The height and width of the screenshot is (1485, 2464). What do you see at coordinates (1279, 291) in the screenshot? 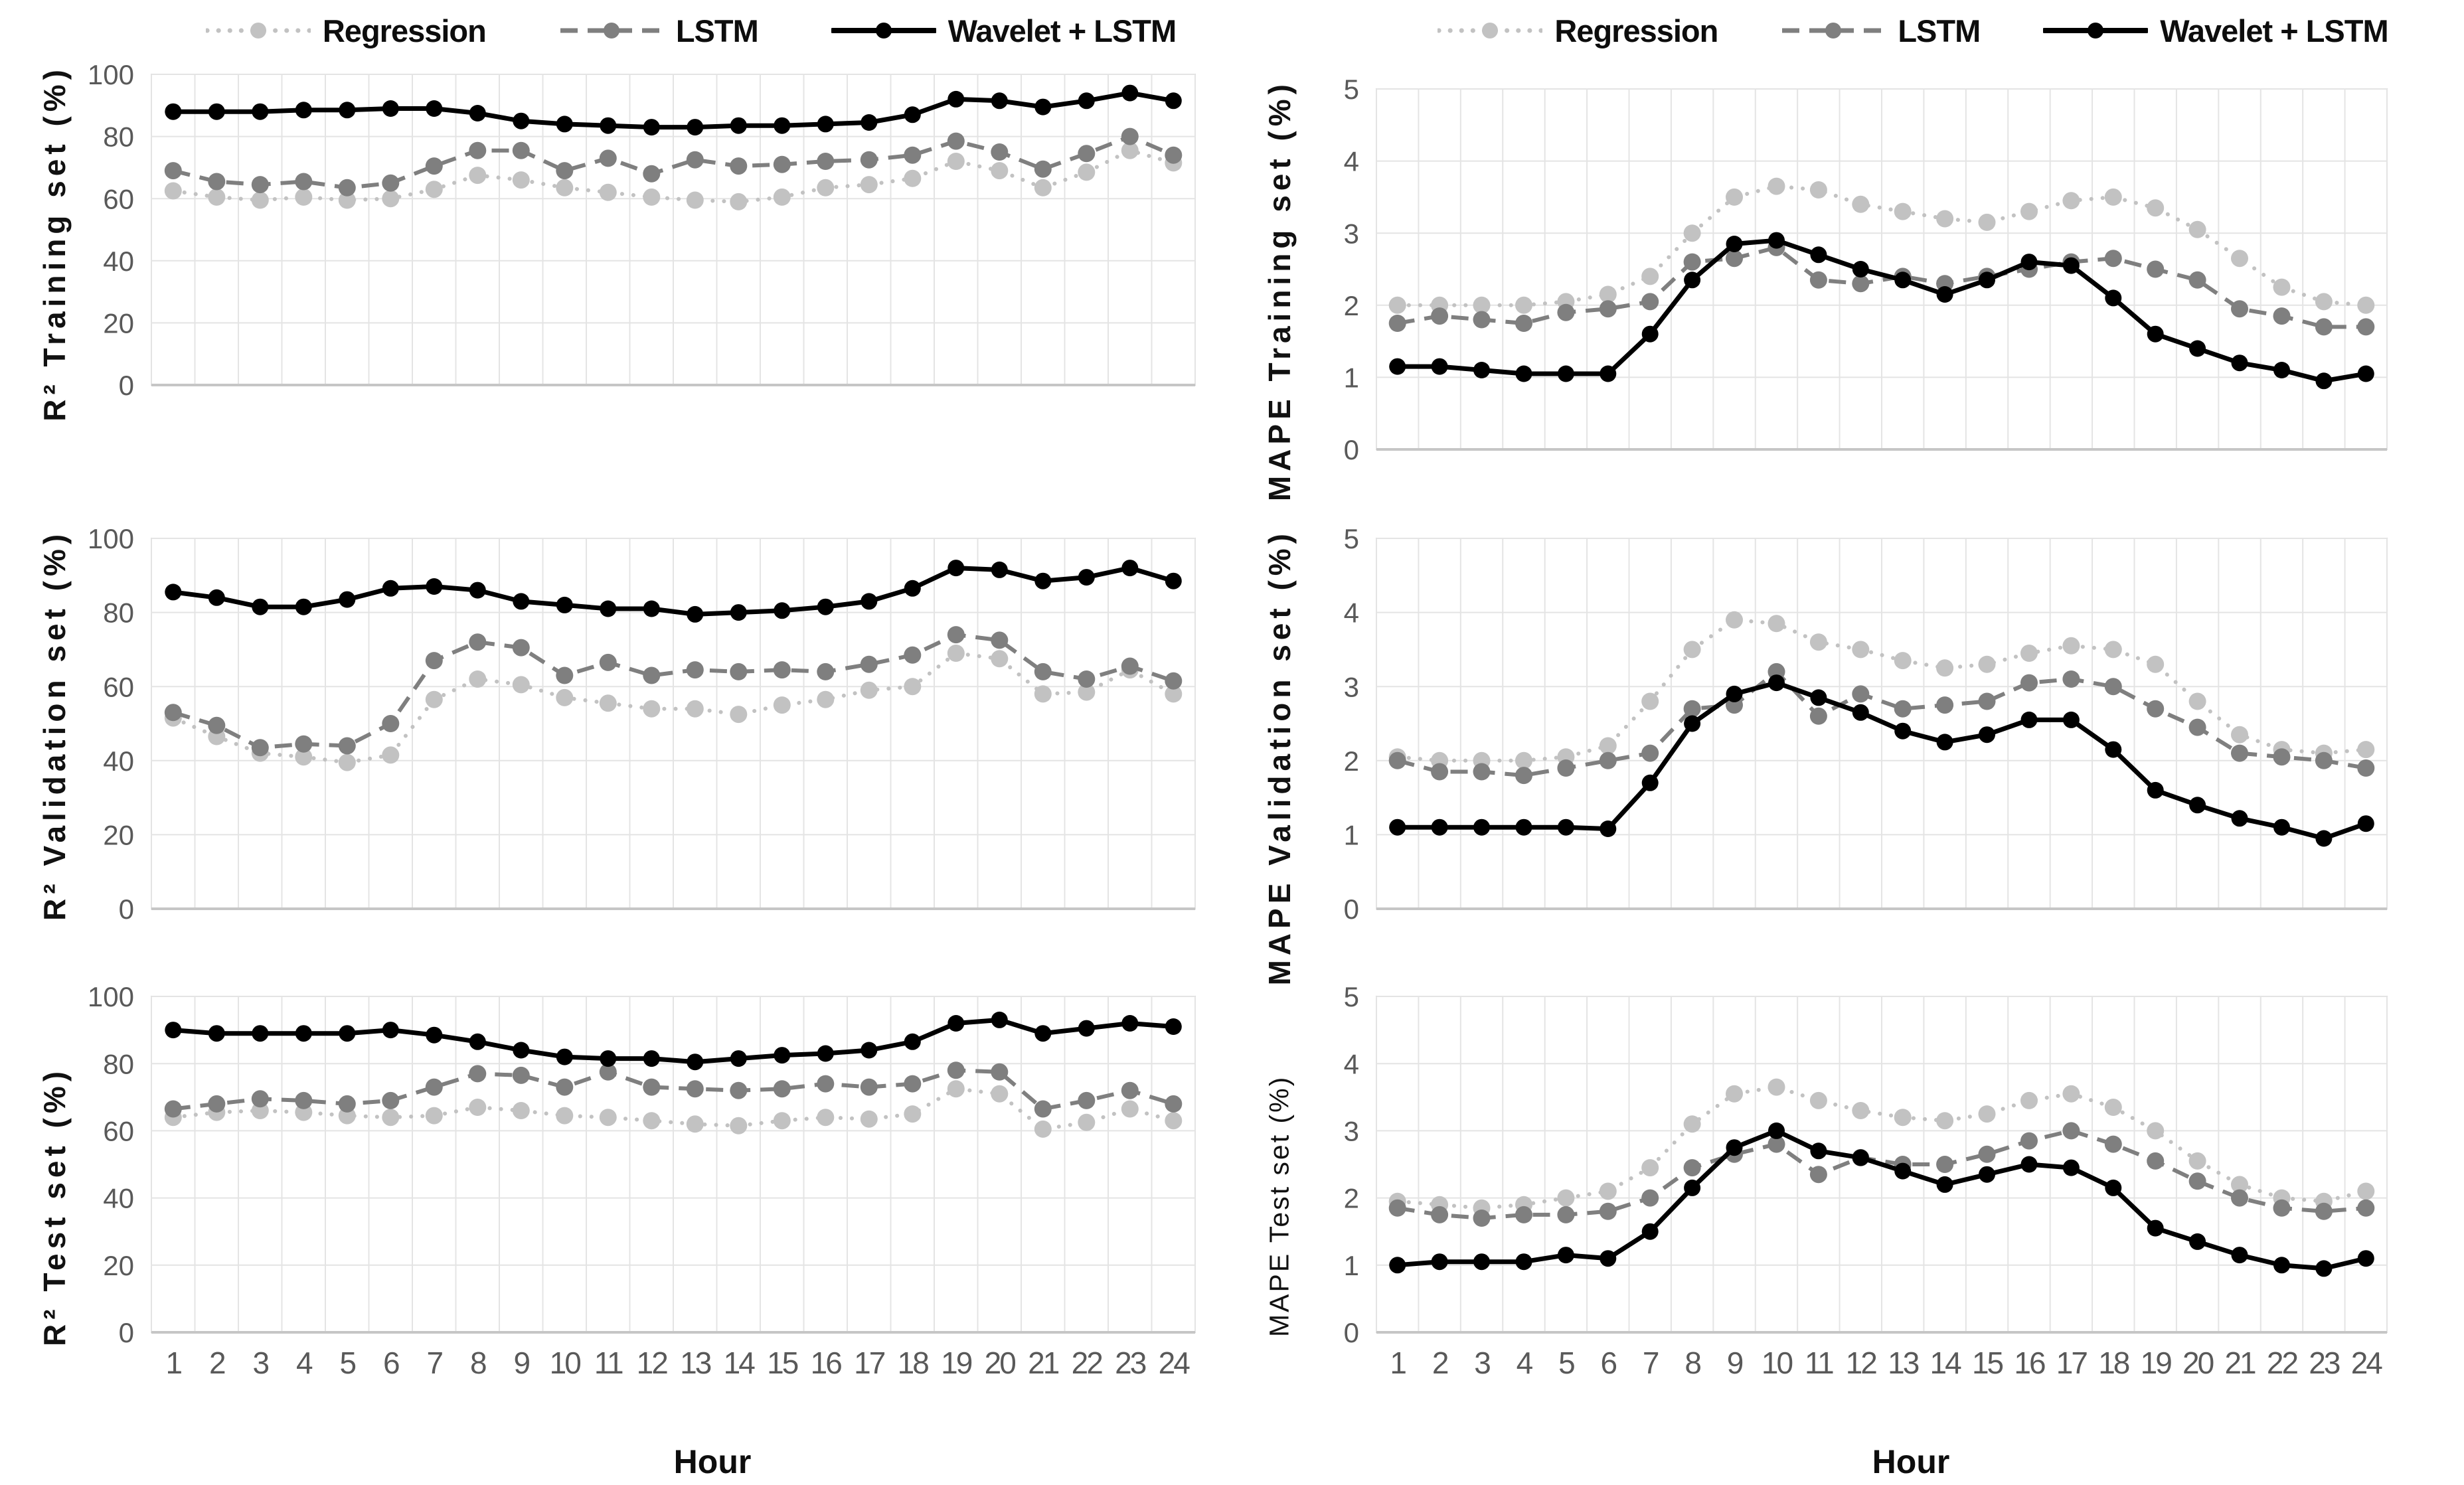
I see `y-axis-title: MAPE Training set (%)` at bounding box center [1279, 291].